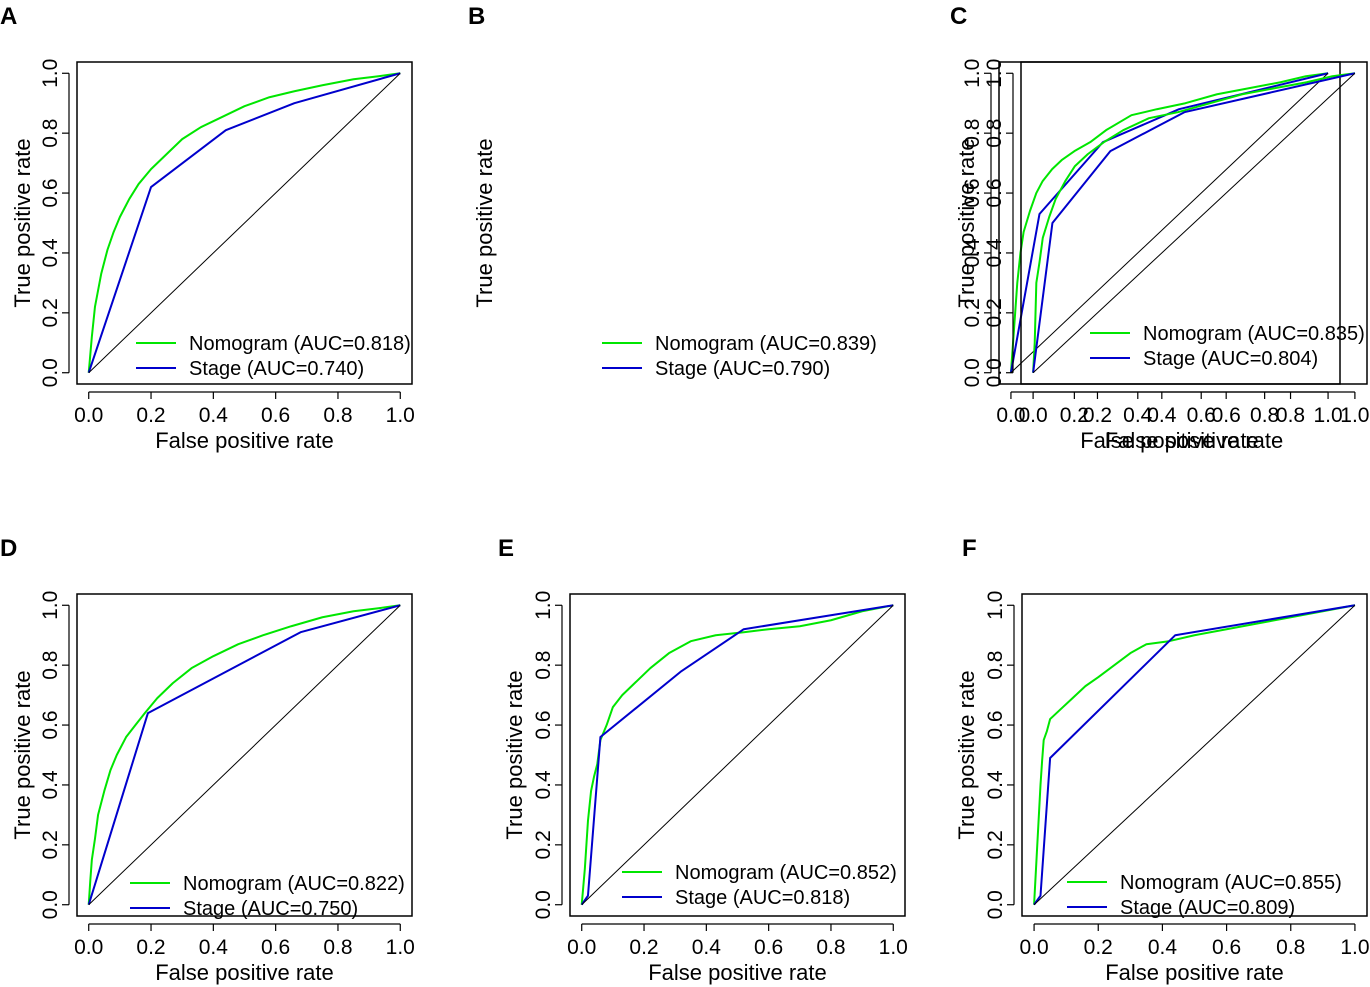 The image size is (1370, 987). Describe the element at coordinates (1231, 883) in the screenshot. I see `legend-nomogram-label: Nomogram (AUC=0.855)` at that location.